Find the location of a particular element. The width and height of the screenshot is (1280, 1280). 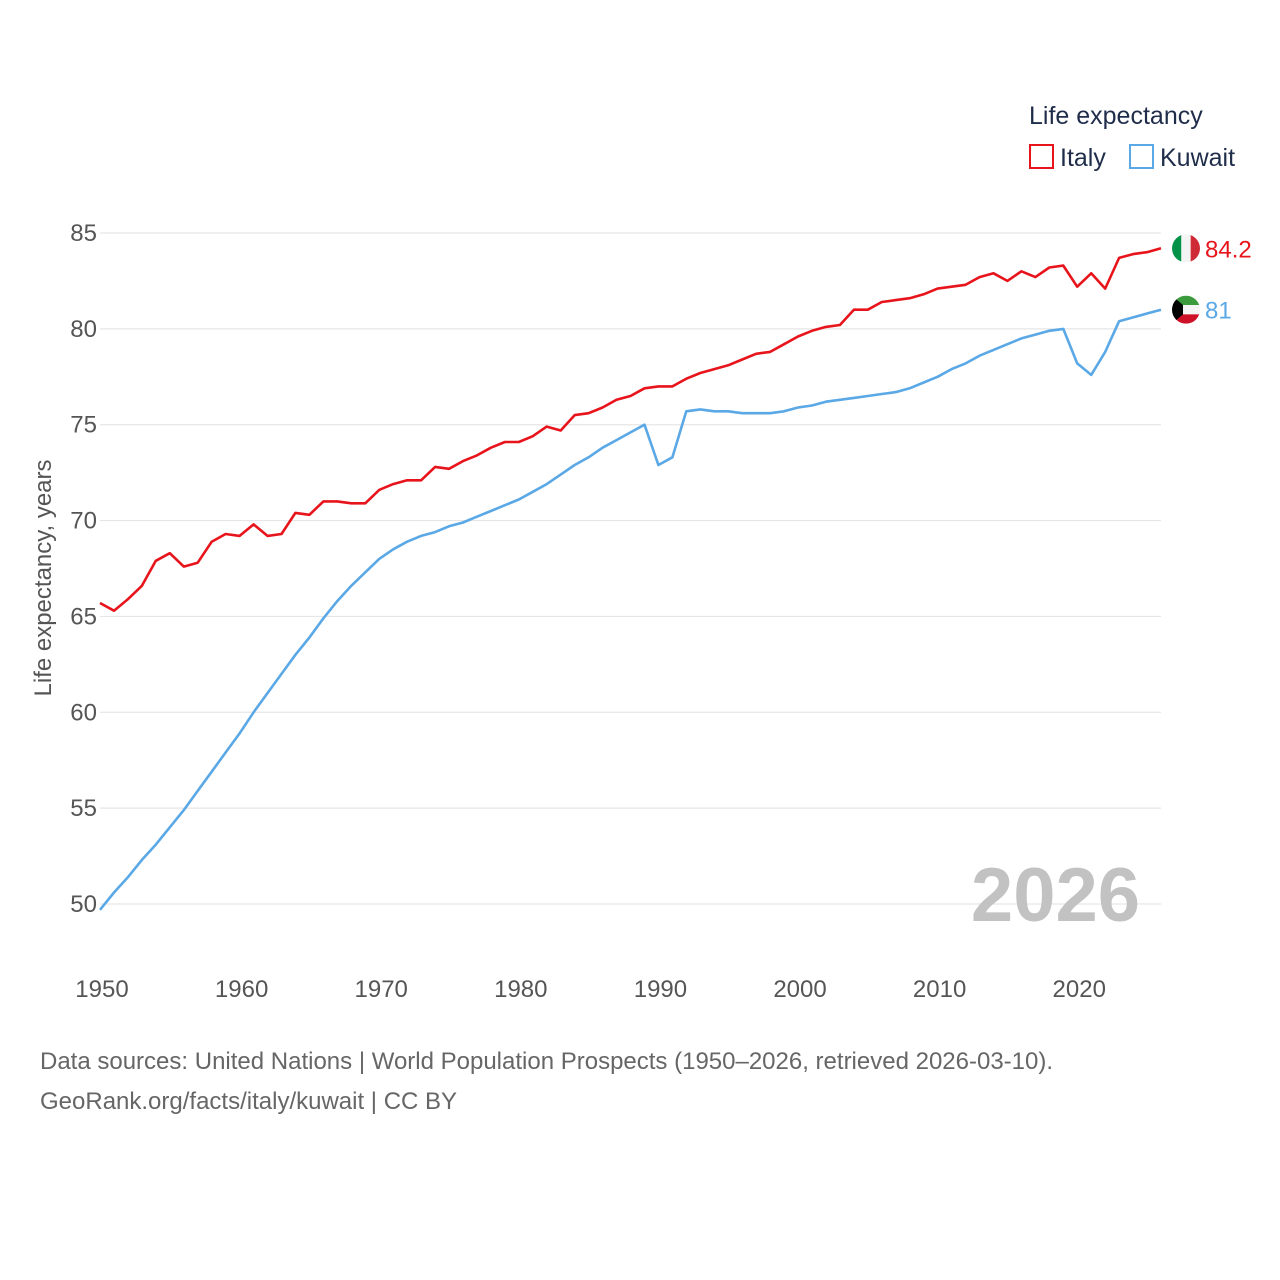

y-tick-label-75: 75 is located at coordinates (83, 425).